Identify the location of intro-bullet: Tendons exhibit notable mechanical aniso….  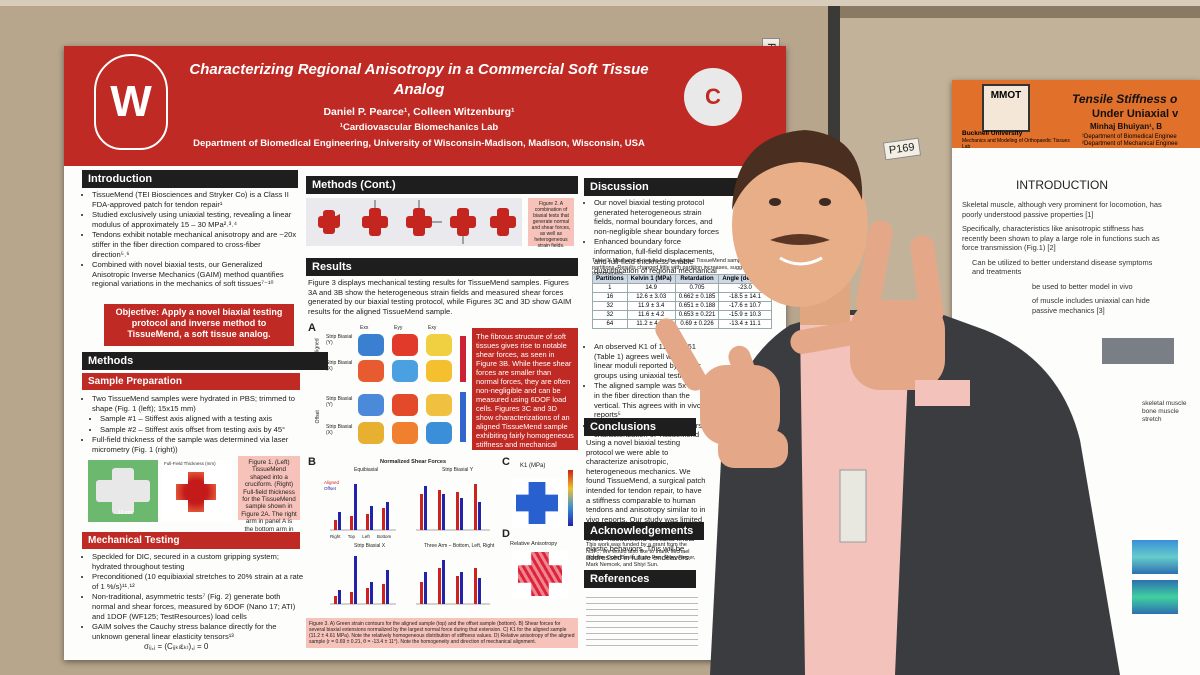
(196, 244).